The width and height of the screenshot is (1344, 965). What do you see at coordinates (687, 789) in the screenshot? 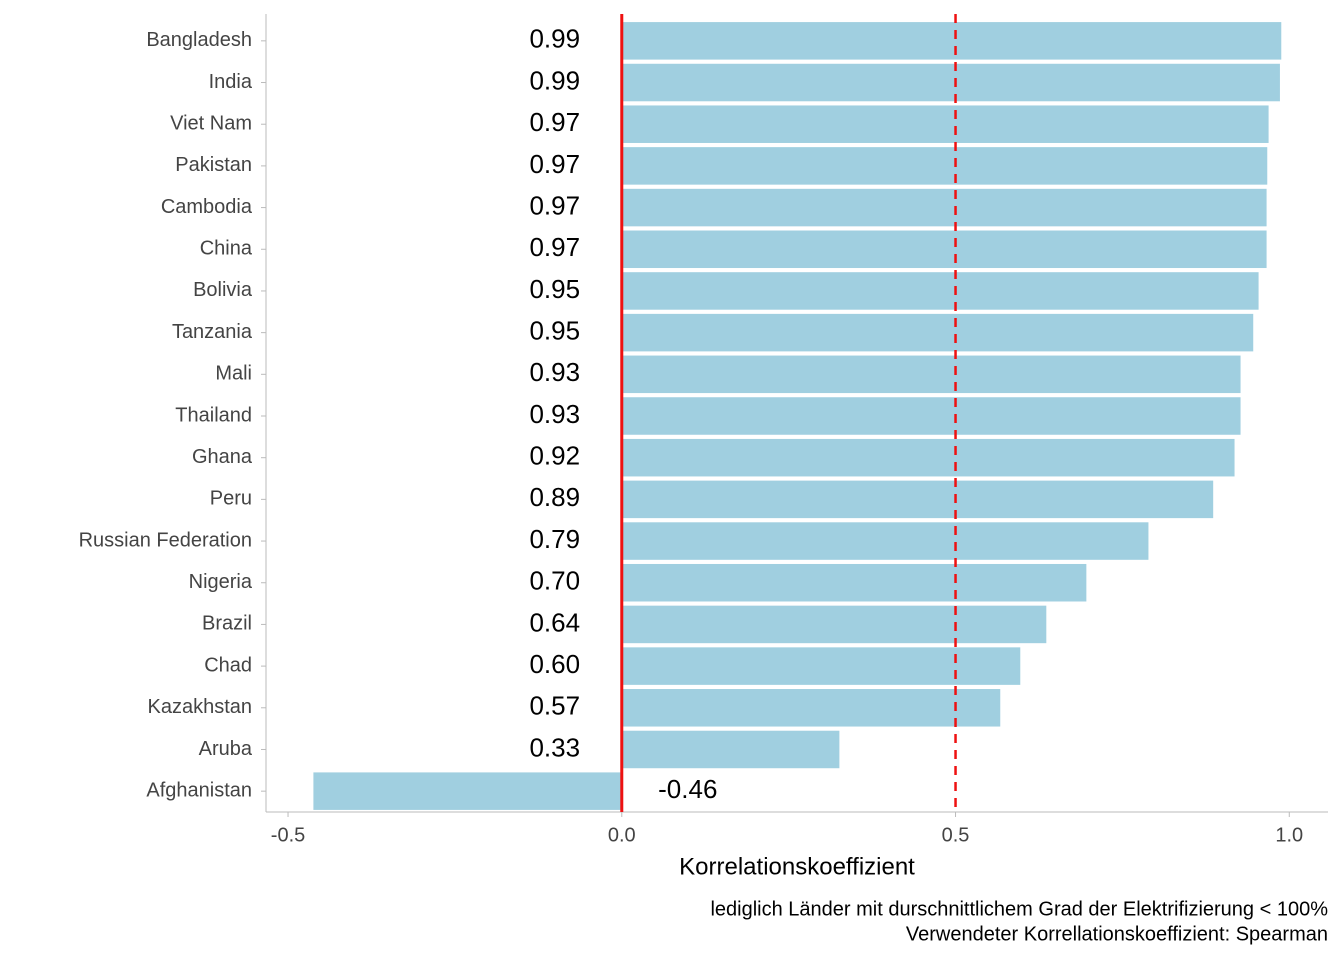
I see `value-label: -0.46` at bounding box center [687, 789].